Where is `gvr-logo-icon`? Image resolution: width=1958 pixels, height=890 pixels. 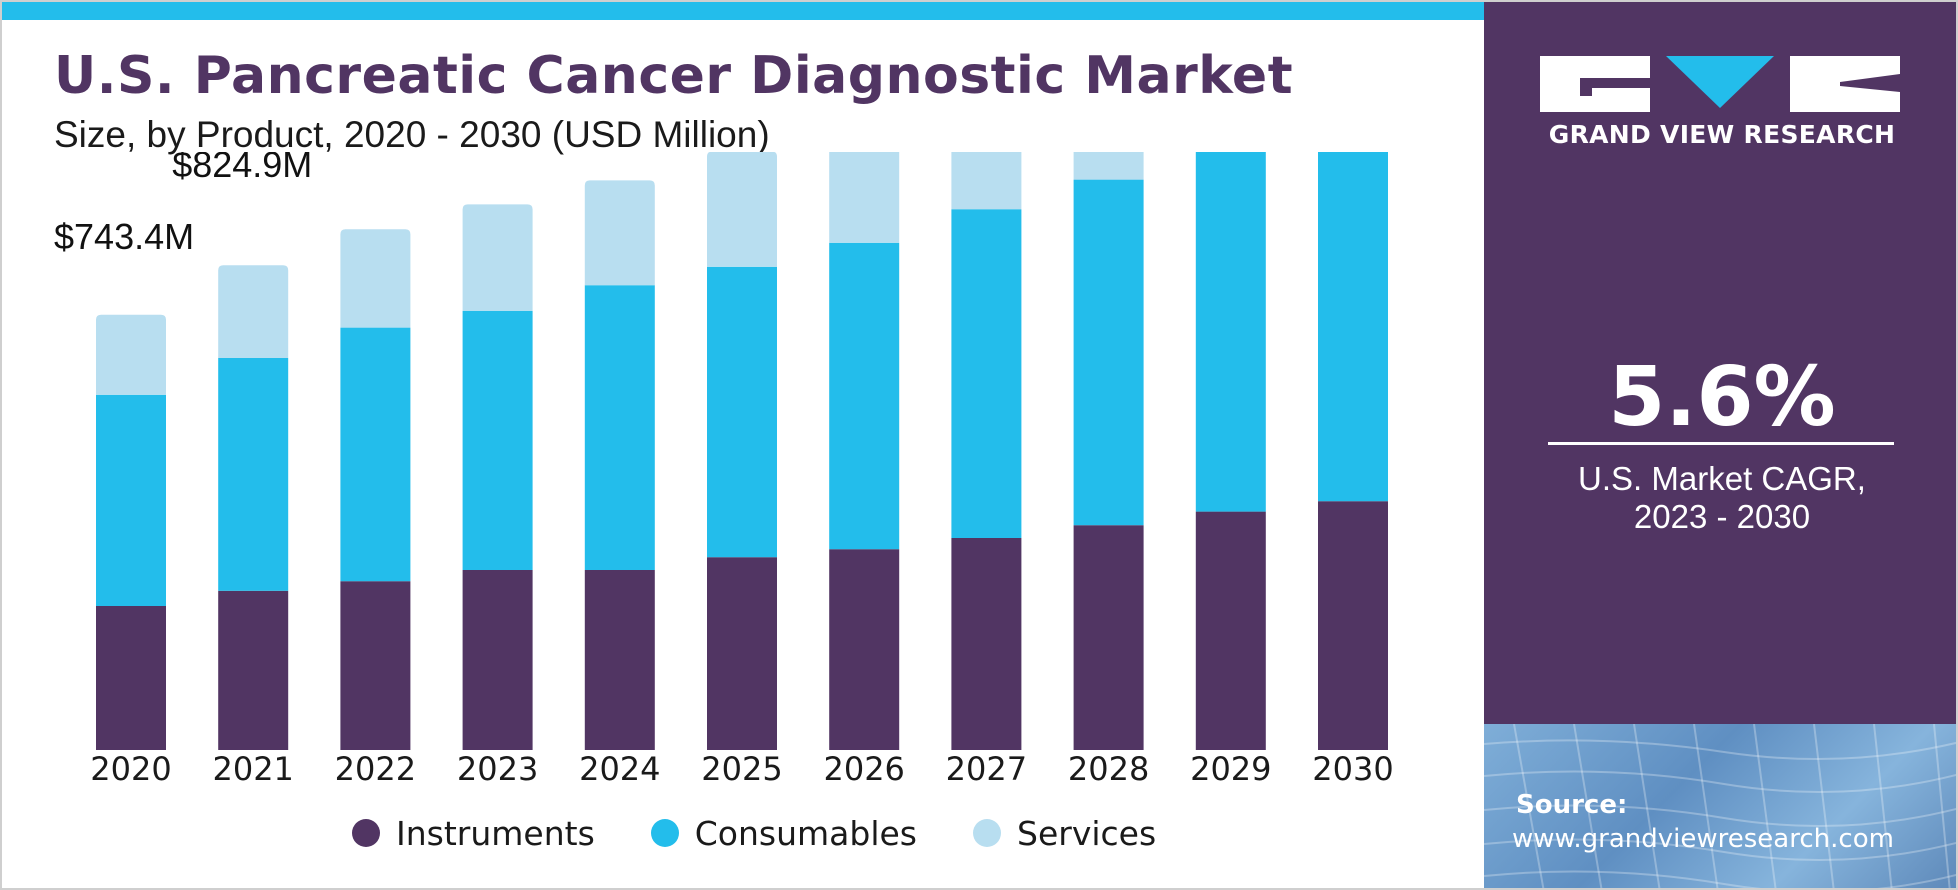
gvr-logo-icon is located at coordinates (1720, 84).